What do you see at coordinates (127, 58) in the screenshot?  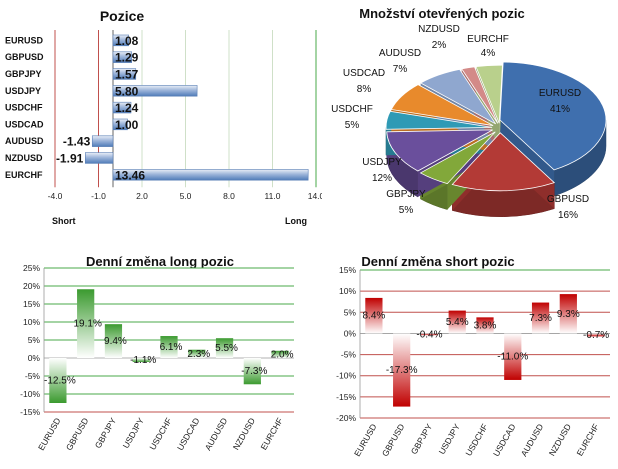 I see `data-label-gbpusd: 1.29` at bounding box center [127, 58].